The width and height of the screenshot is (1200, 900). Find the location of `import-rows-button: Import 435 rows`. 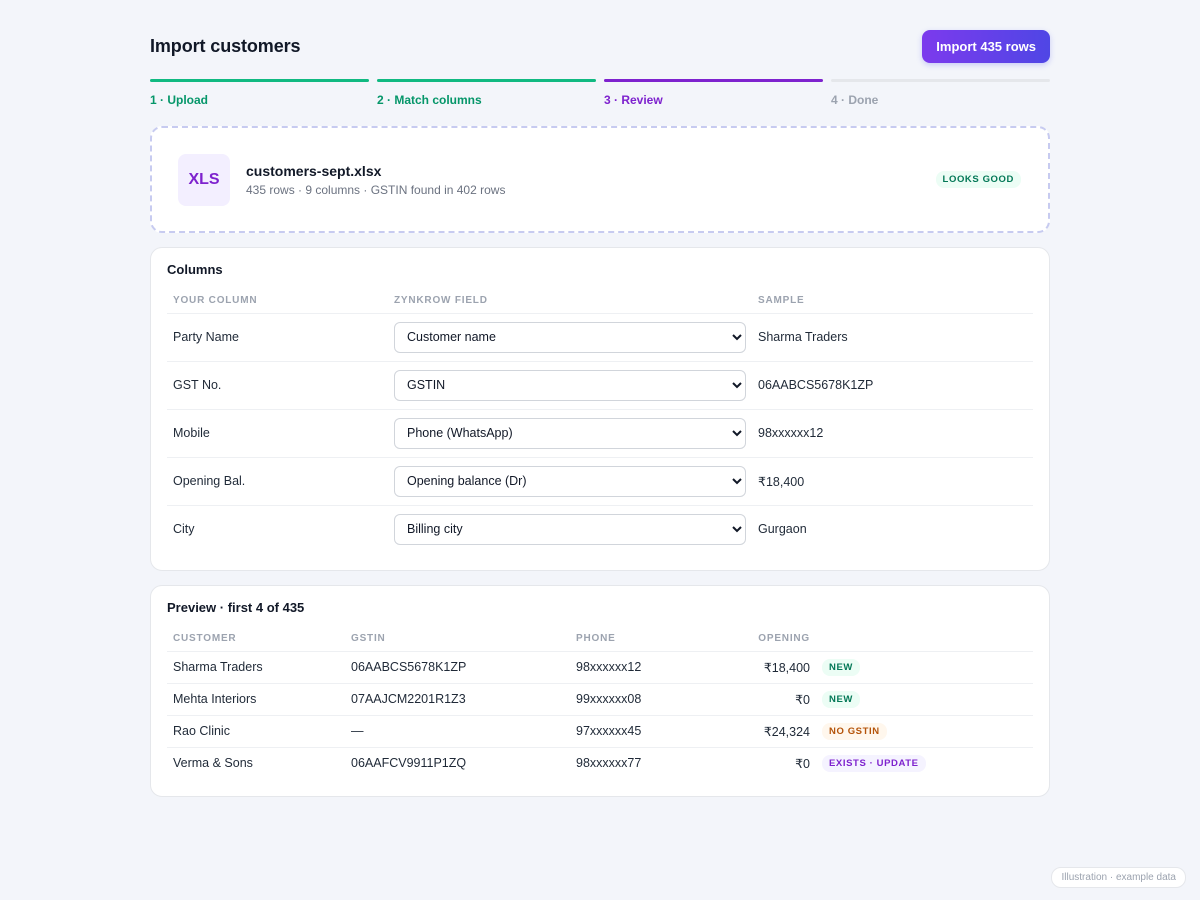

import-rows-button: Import 435 rows is located at coordinates (986, 46).